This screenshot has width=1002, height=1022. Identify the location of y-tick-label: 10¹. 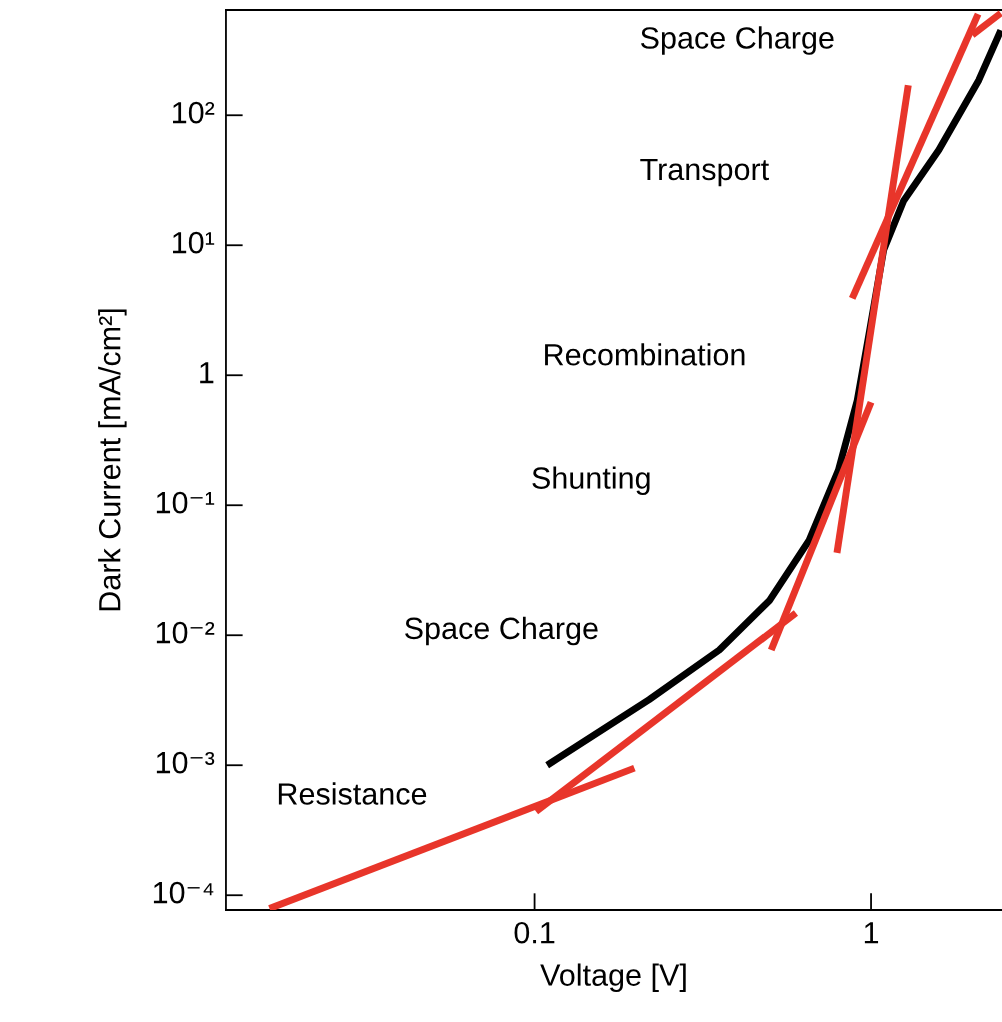
(194, 242).